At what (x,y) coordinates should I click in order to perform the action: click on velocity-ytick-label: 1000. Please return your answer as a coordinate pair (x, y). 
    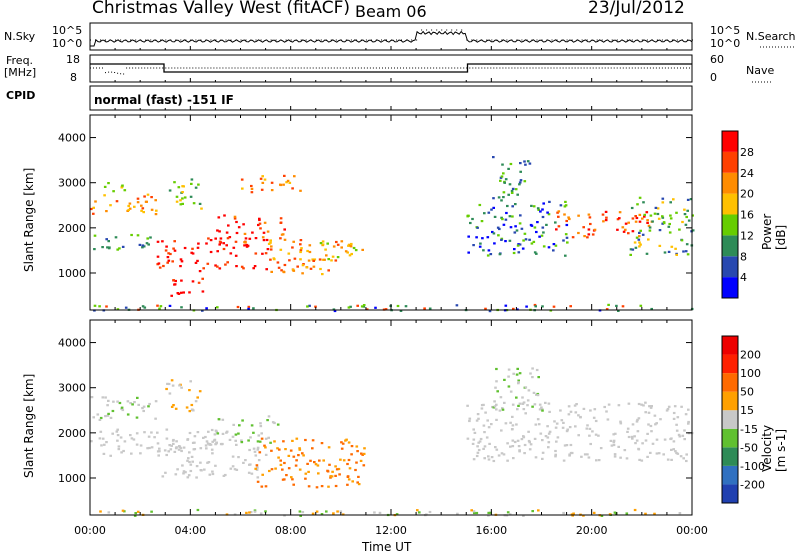
    Looking at the image, I should click on (72, 478).